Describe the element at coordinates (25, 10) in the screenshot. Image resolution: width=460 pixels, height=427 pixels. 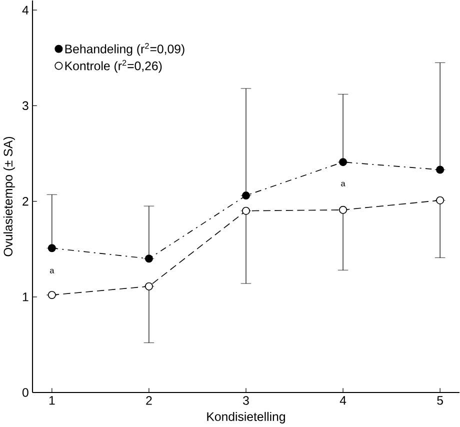
I see `y-tick-label: 4` at that location.